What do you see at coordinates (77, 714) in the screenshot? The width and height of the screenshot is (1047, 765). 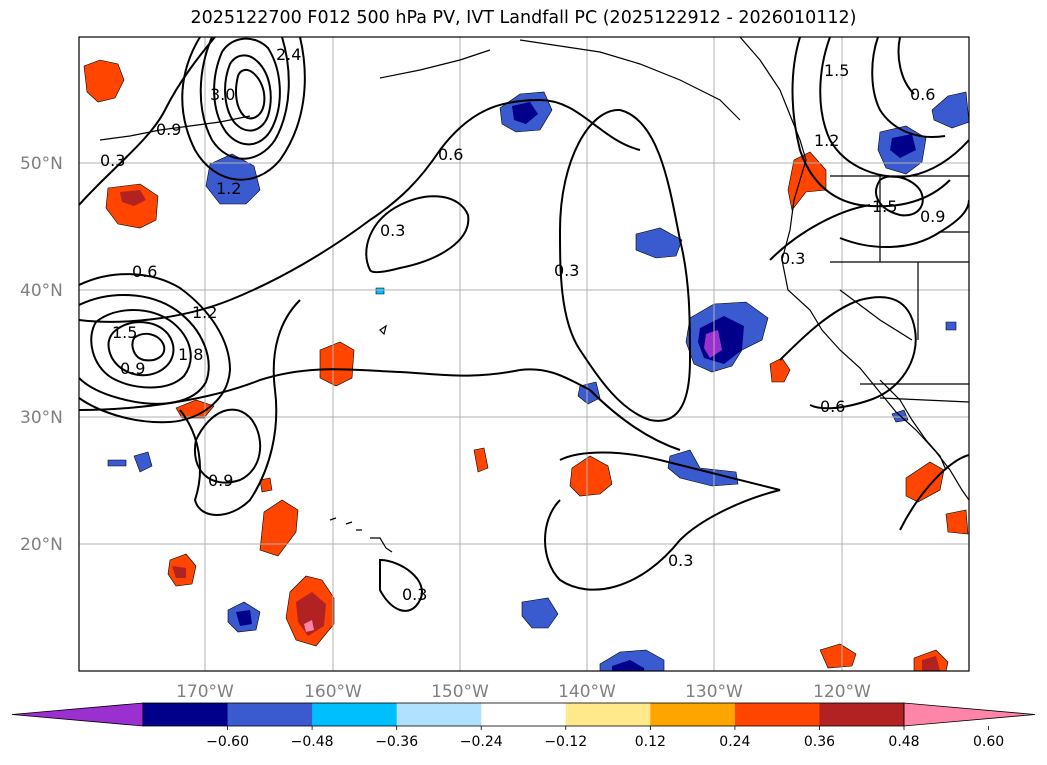 I see `colorbar-under-arrow` at bounding box center [77, 714].